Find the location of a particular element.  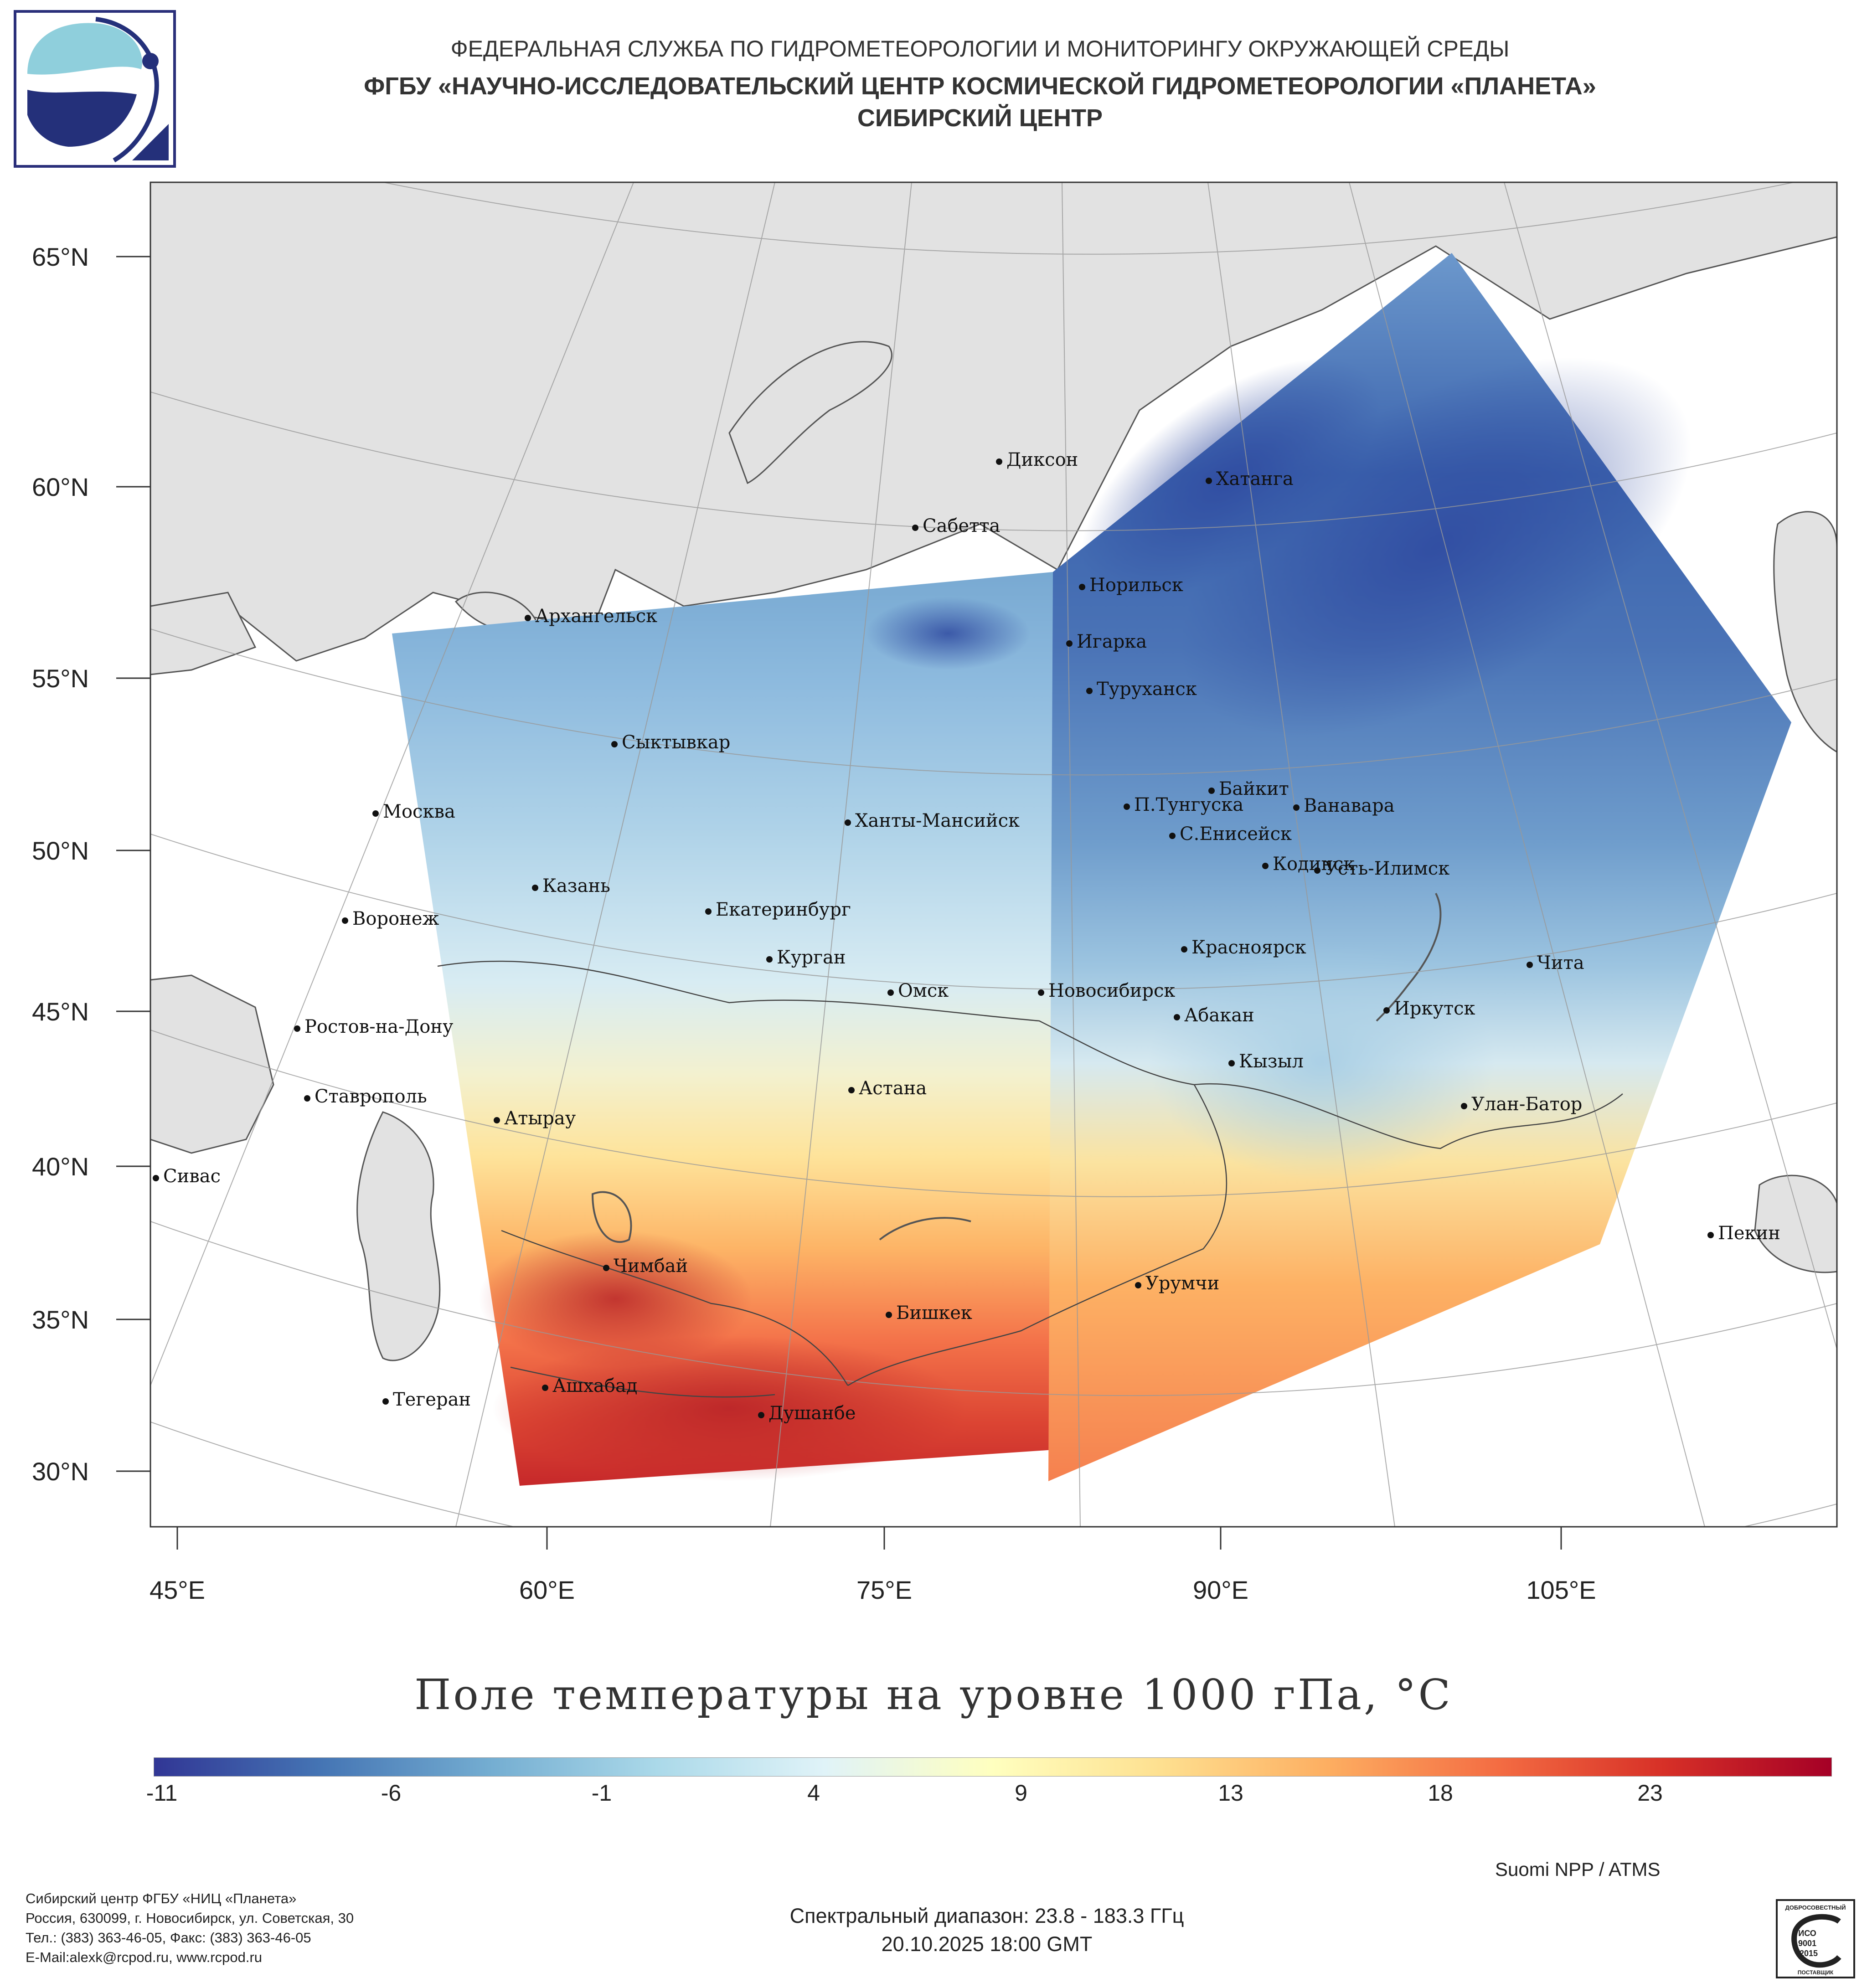

svg-text: Кодинск is located at coordinates (1314, 864).